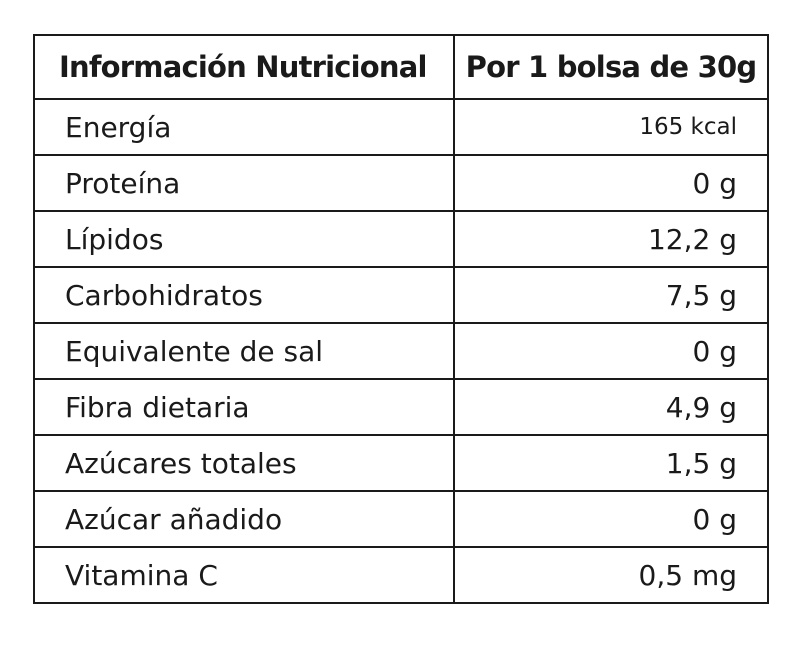  What do you see at coordinates (244, 127) in the screenshot?
I see `nutrient-name: Energía` at bounding box center [244, 127].